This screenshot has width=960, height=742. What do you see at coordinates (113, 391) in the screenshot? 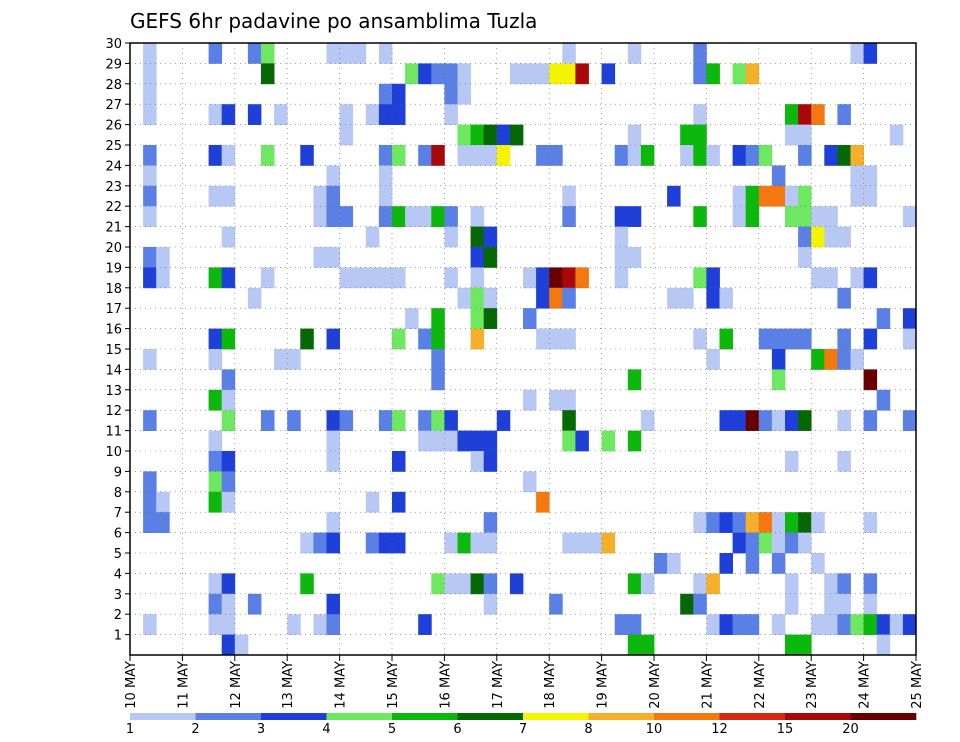
I see `y-tick-label: 13` at bounding box center [113, 391].